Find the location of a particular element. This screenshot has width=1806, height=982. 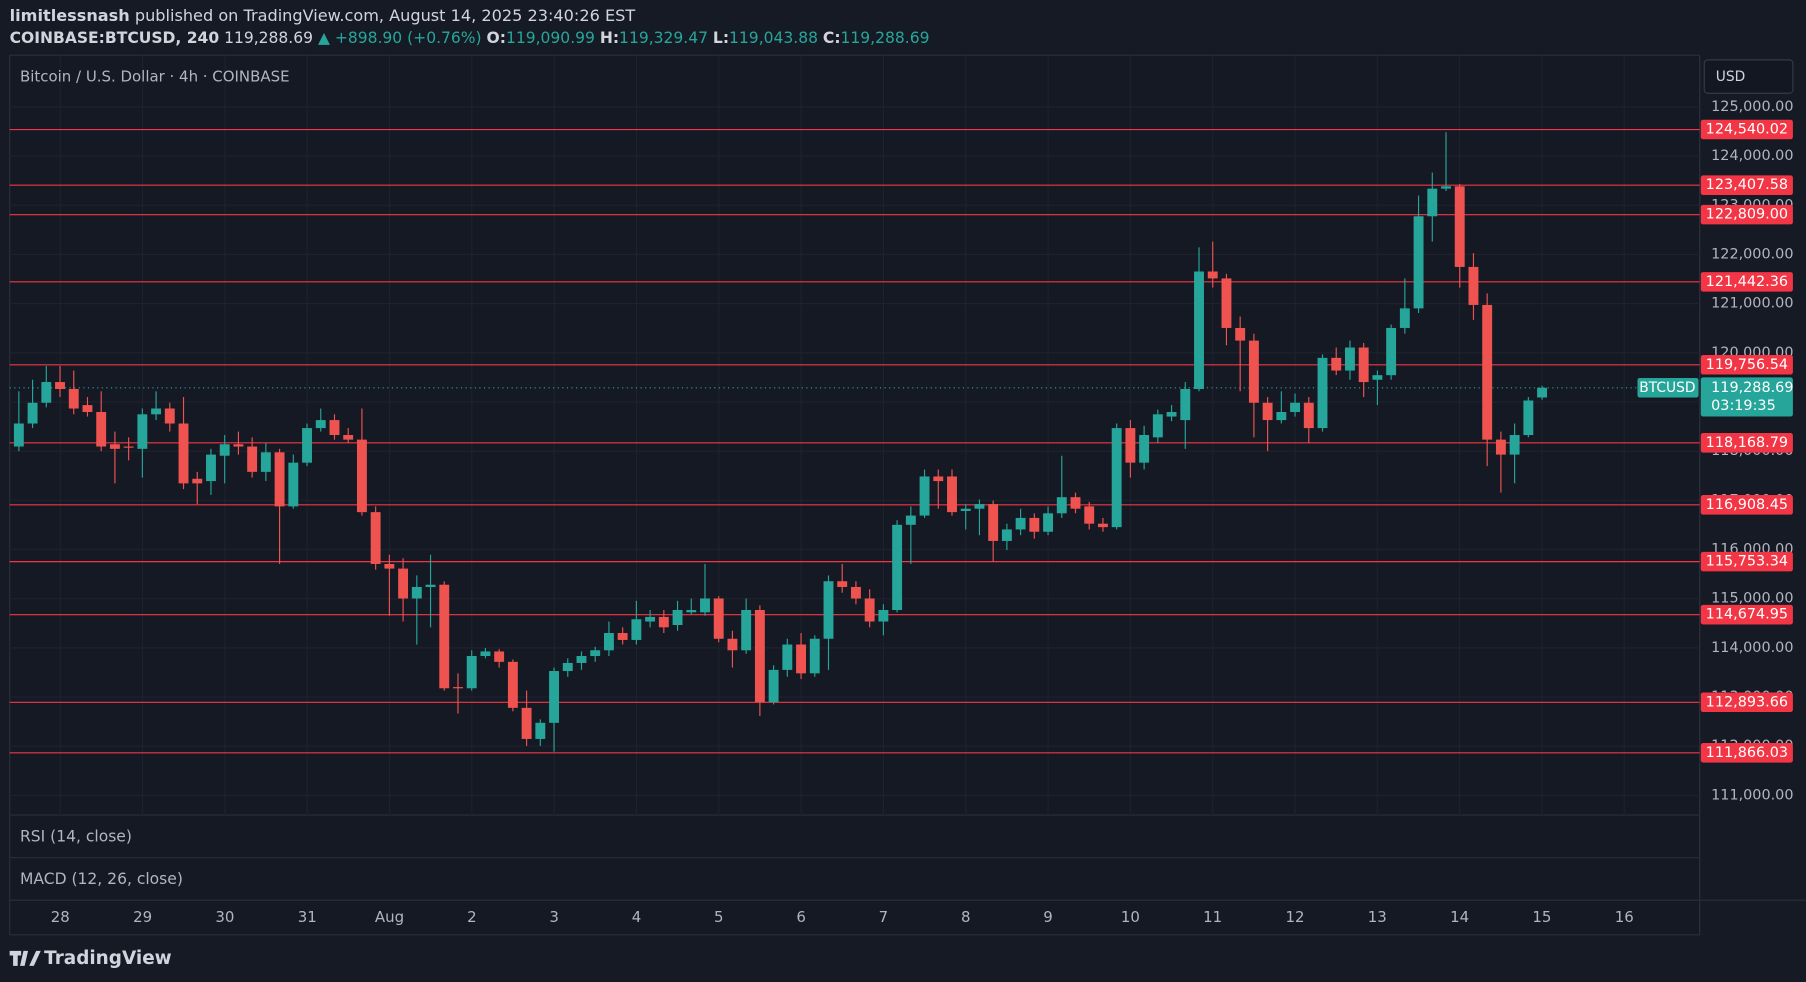

level-label: 121,442.36 is located at coordinates (1747, 282).